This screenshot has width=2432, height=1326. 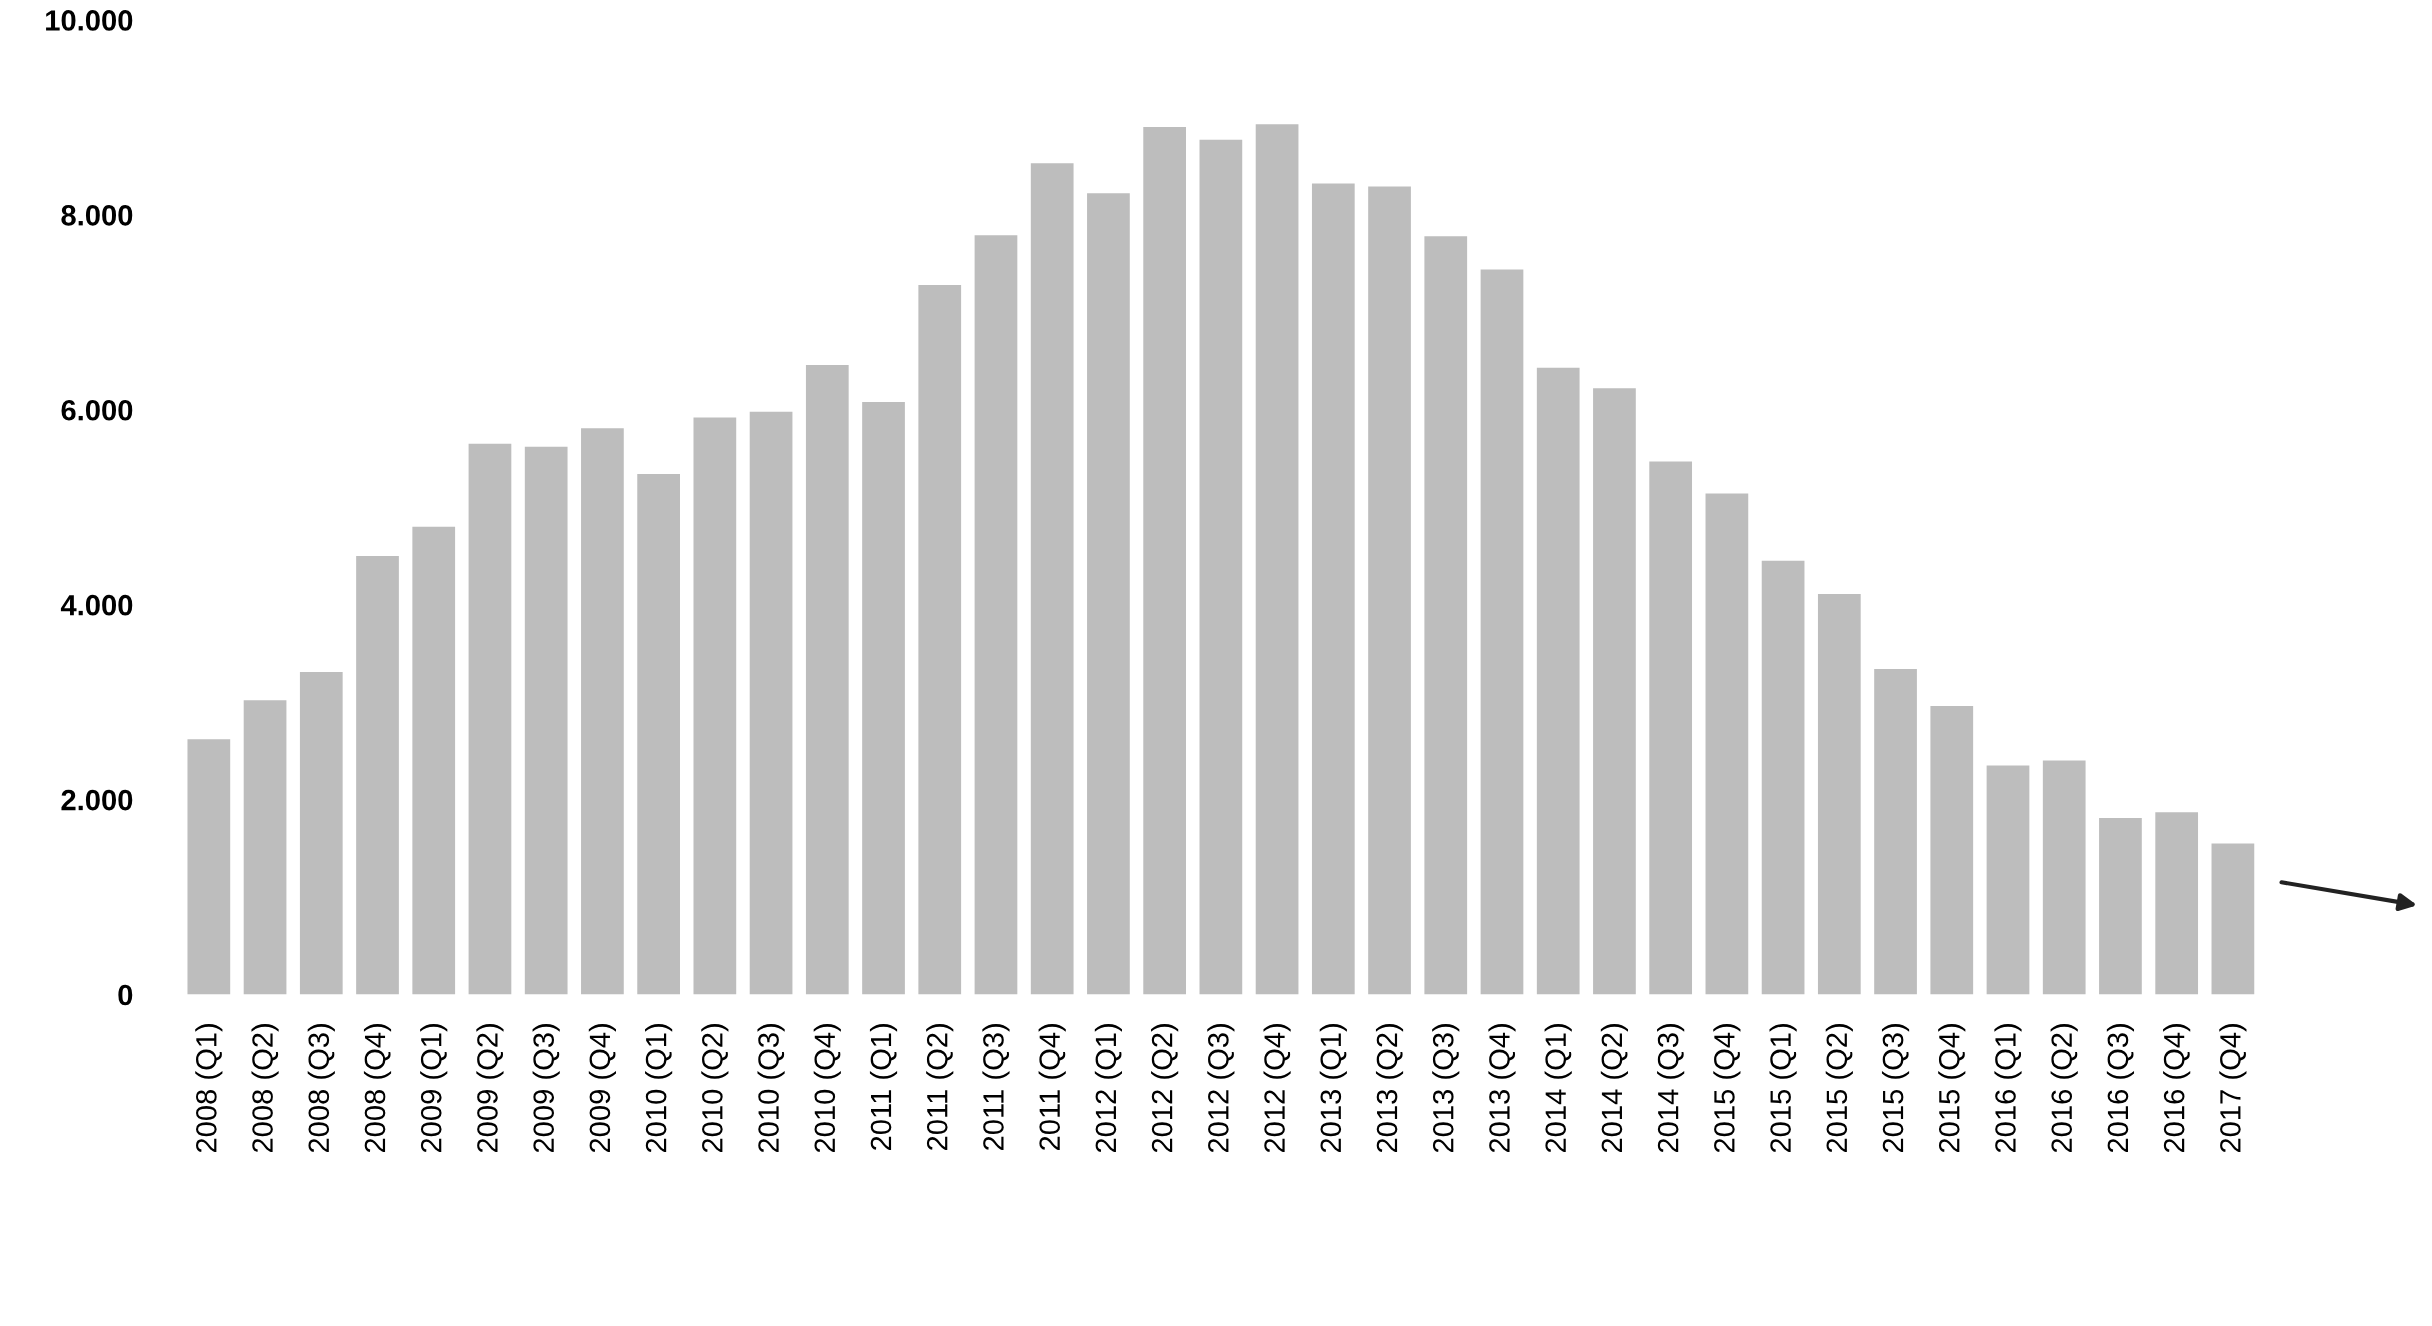 What do you see at coordinates (97, 410) in the screenshot?
I see `y-tick-label: 6.000` at bounding box center [97, 410].